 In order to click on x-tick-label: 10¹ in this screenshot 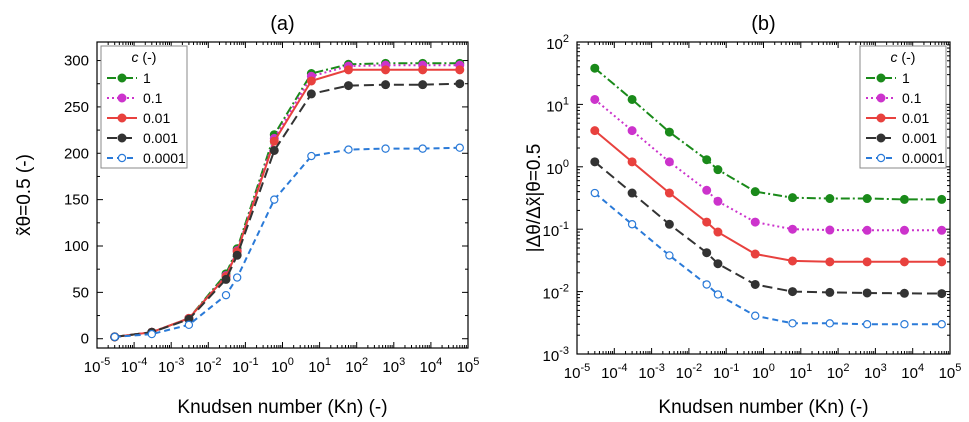, I will do `click(800, 372)`.